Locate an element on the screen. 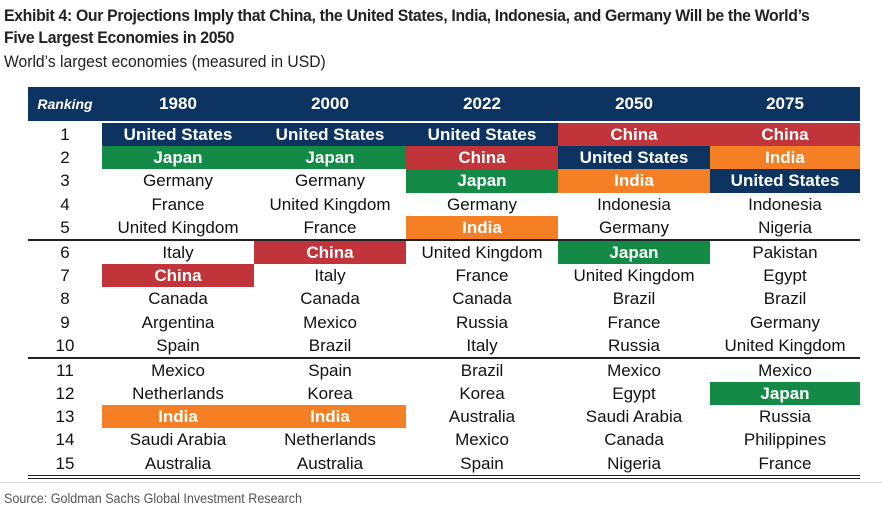 The image size is (882, 512). table-row: 2 Japan Japan China United States India is located at coordinates (444, 158).